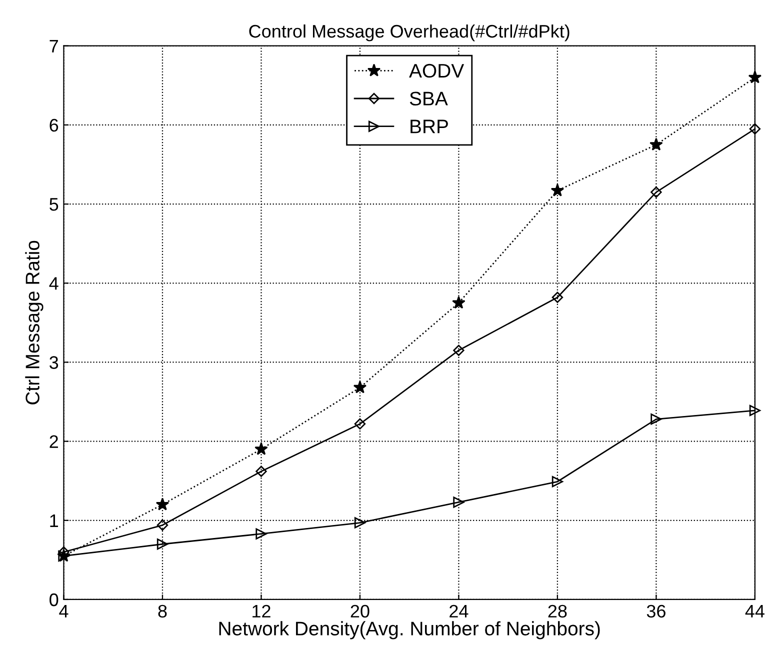 The height and width of the screenshot is (646, 768). Describe the element at coordinates (409, 630) in the screenshot. I see `x-axis-title: Network Density(Avg. Number of Neighbors)` at that location.